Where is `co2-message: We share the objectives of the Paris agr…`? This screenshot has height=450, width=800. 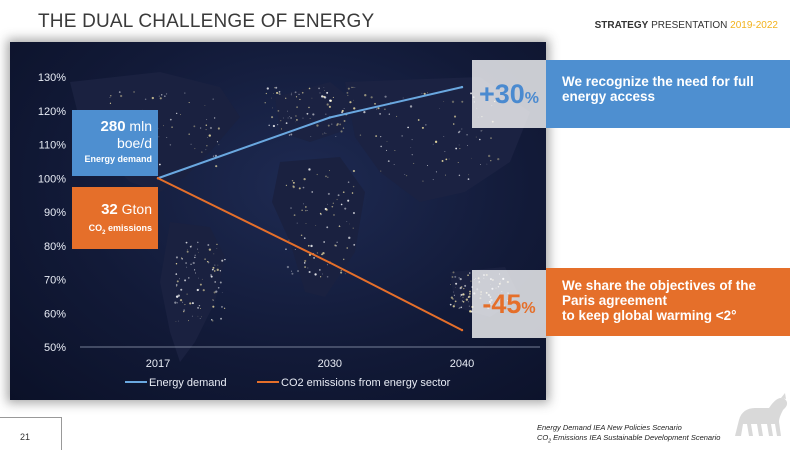 co2-message: We share the objectives of the Paris agr… is located at coordinates (668, 302).